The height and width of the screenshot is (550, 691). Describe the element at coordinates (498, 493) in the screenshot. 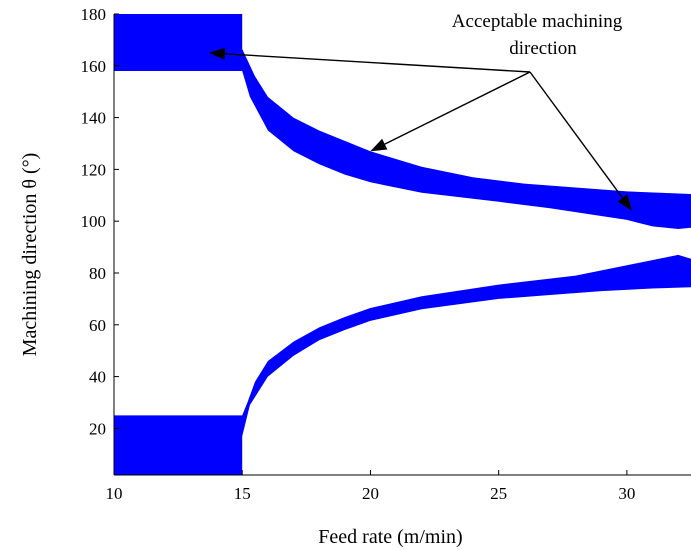

I see `x-tick-label: 25` at that location.